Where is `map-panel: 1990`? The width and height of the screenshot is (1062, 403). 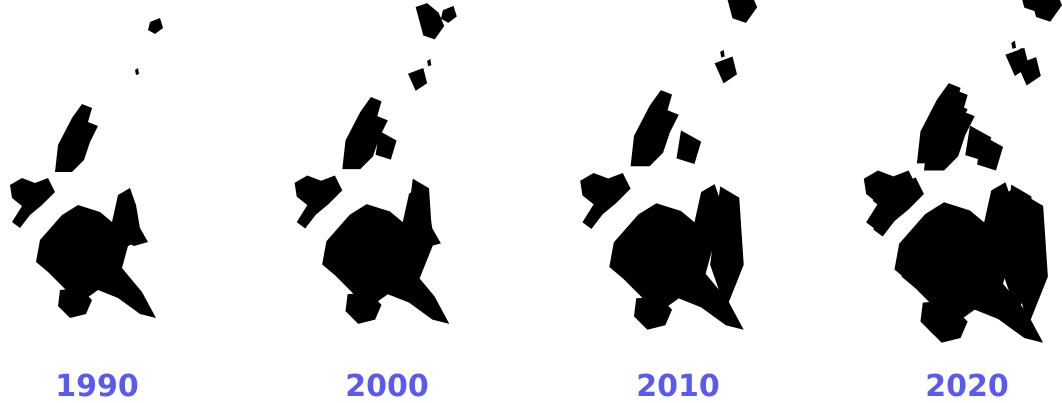 map-panel: 1990 is located at coordinates (86, 210).